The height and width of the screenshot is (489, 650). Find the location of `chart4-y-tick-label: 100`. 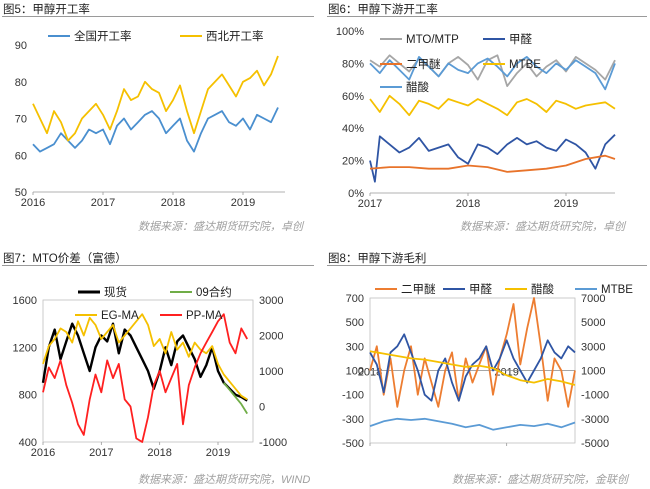

chart4-y-tick-label: 100 is located at coordinates (355, 372).